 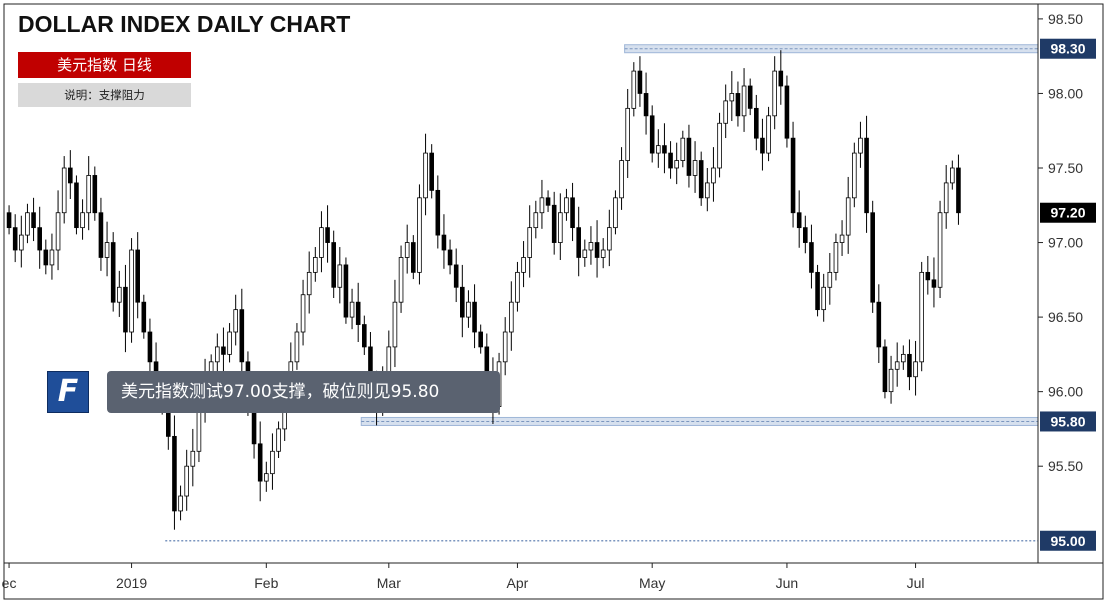 What do you see at coordinates (303, 392) in the screenshot?
I see `annotation-banner: 美元指数测试97.00支撑，破位则见95.80` at bounding box center [303, 392].